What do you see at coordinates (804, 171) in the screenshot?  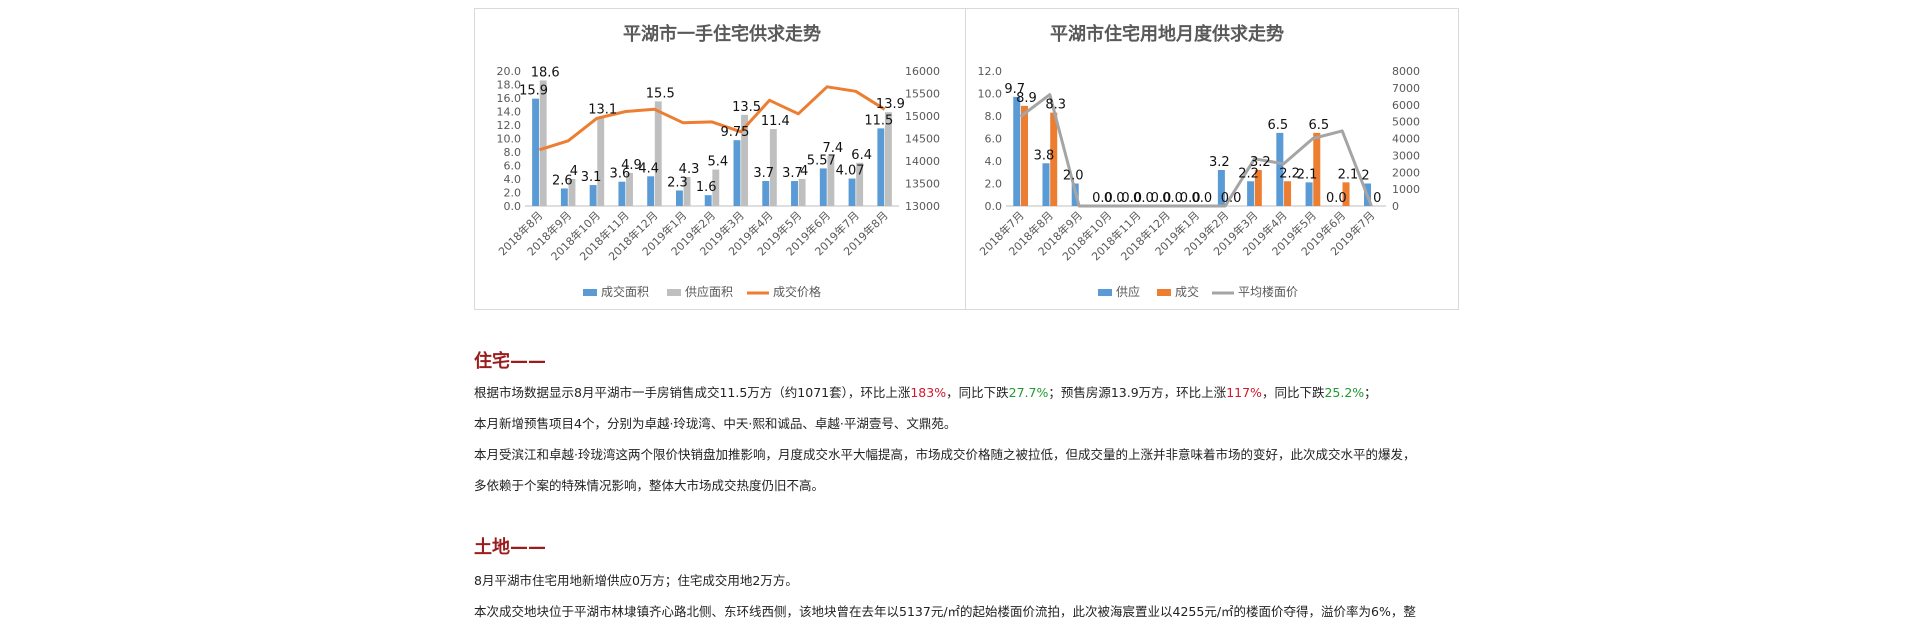 I see `data-label: 4` at bounding box center [804, 171].